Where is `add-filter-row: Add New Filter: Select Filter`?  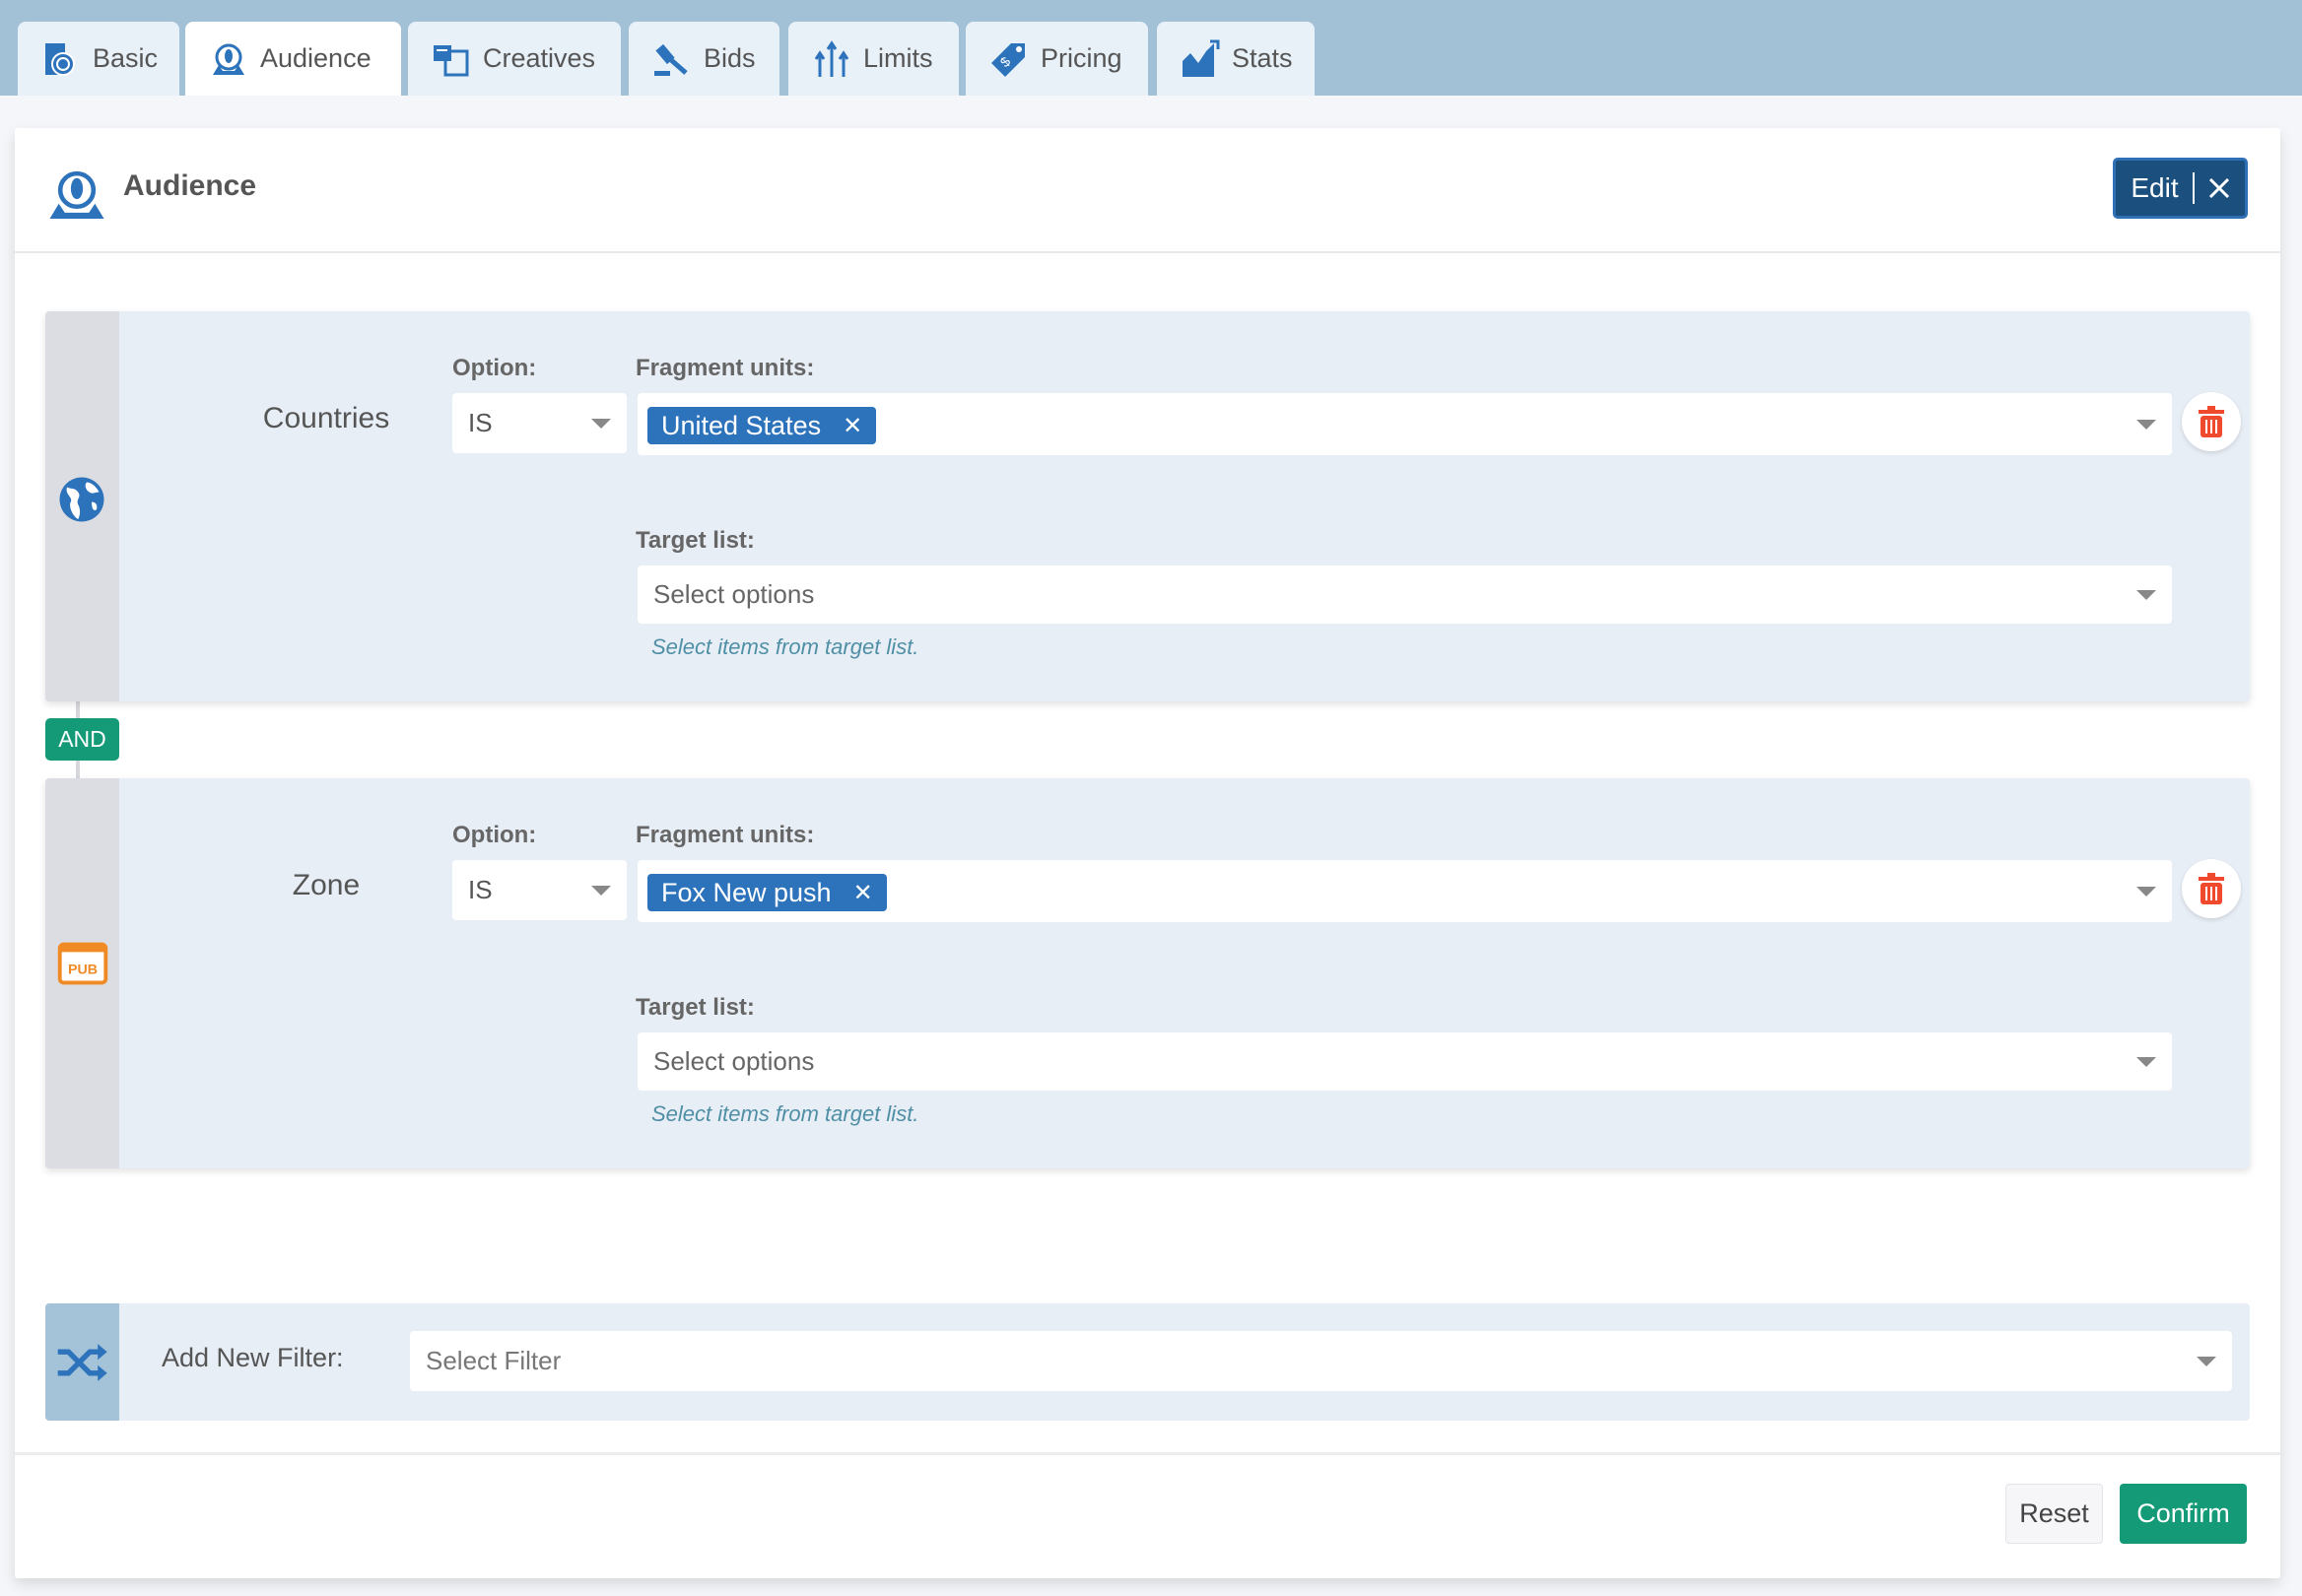 add-filter-row: Add New Filter: Select Filter is located at coordinates (1147, 1362).